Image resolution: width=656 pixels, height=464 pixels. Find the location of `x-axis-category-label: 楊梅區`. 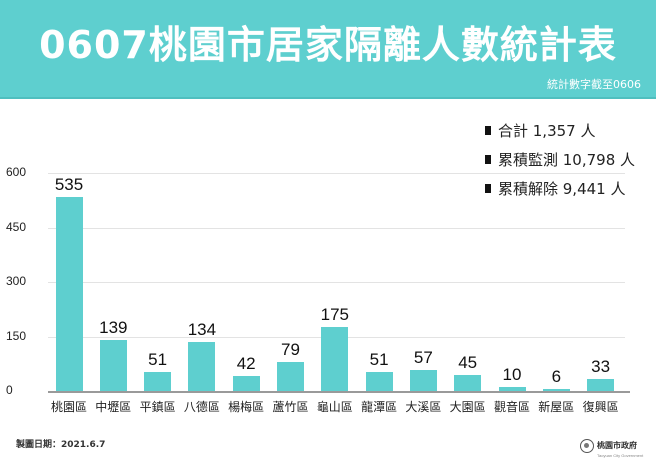

x-axis-category-label: 楊梅區 is located at coordinates (246, 407).